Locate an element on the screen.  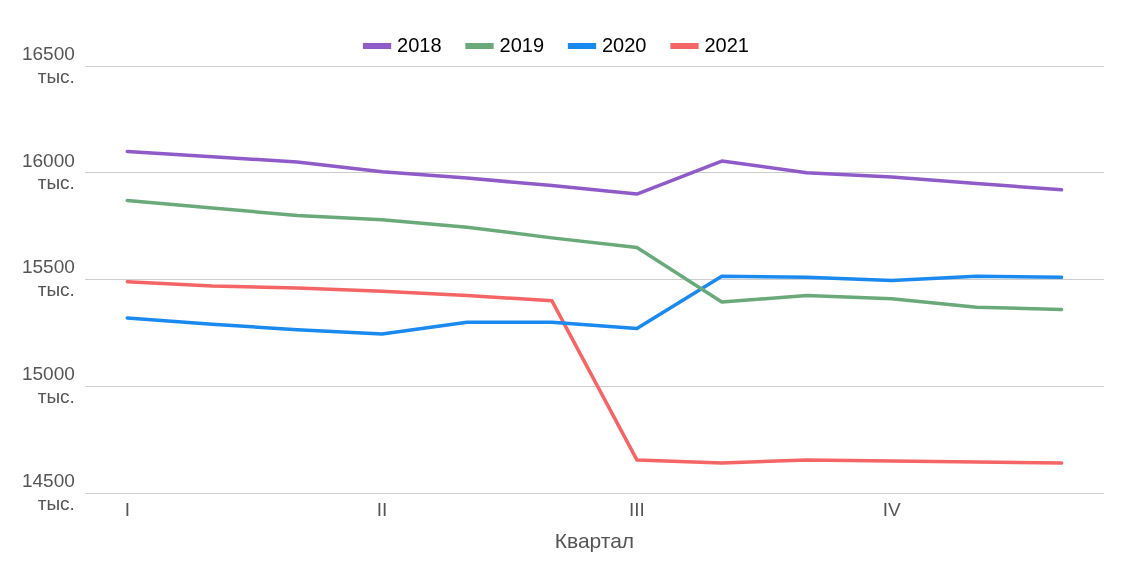
legend-label: 2019 is located at coordinates (522, 44).